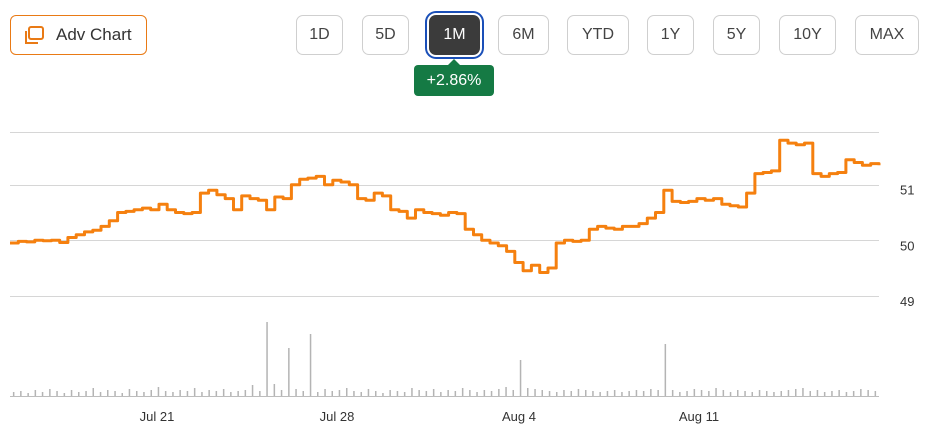  I want to click on range-1d-button: 1D, so click(319, 35).